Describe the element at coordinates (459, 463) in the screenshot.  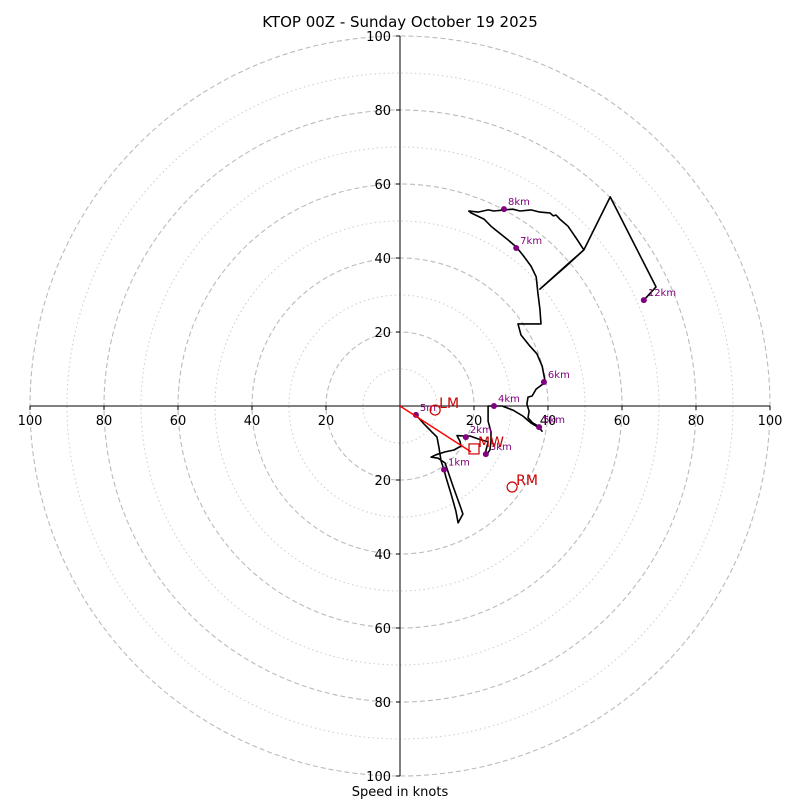
I see `height-marker-label: 1km` at that location.